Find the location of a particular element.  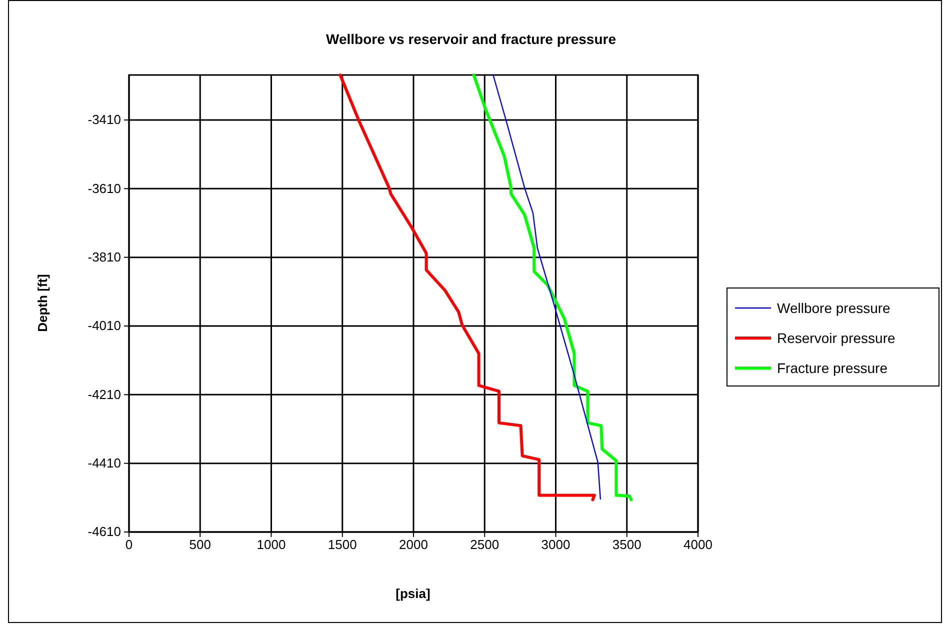

y-tick-label: -3810 is located at coordinates (104, 256).